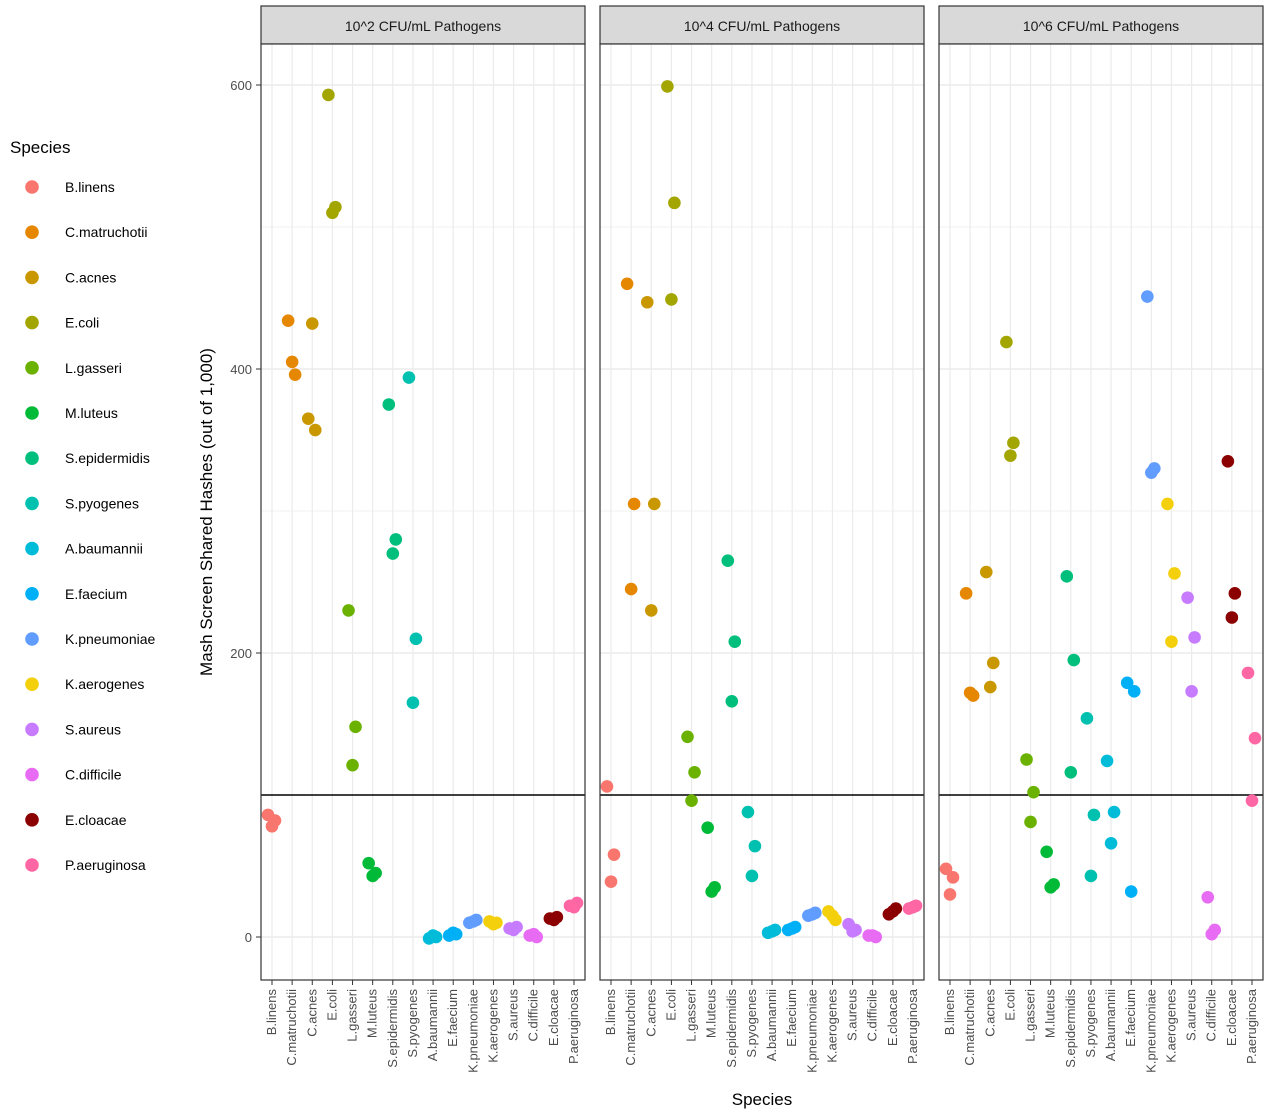 Image resolution: width=1280 pixels, height=1116 pixels. What do you see at coordinates (102, 503) in the screenshot?
I see `legend-label: S.pyogenes` at bounding box center [102, 503].